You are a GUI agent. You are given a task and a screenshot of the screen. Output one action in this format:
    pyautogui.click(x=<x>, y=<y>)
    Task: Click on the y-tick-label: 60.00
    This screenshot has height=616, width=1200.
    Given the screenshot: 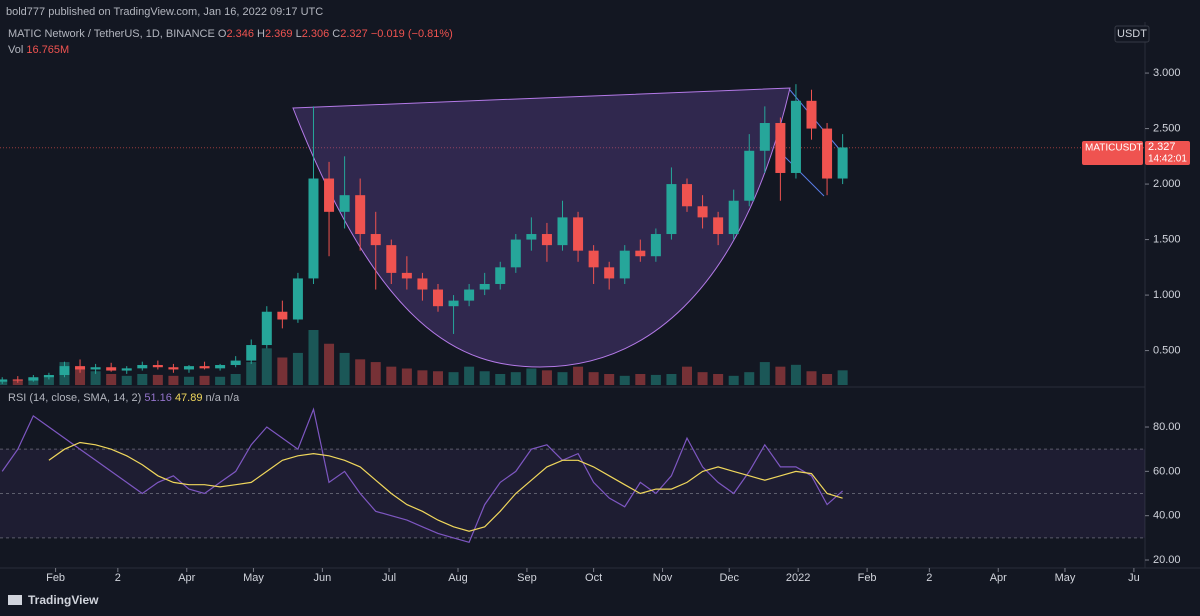 What is the action you would take?
    pyautogui.click(x=1167, y=471)
    